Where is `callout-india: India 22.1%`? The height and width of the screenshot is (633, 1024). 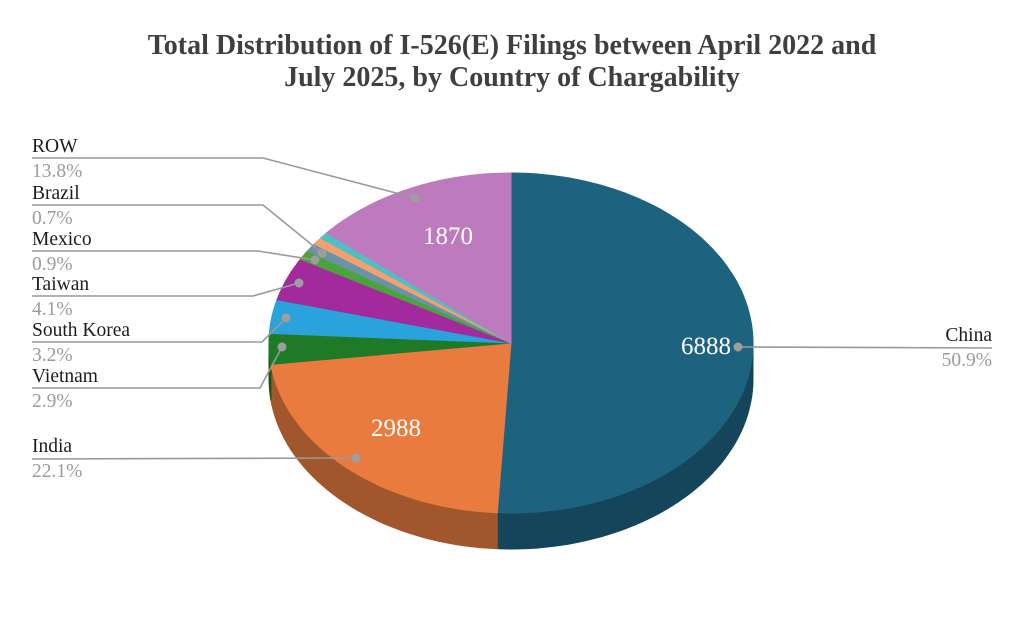
callout-india: India 22.1% is located at coordinates (57, 459).